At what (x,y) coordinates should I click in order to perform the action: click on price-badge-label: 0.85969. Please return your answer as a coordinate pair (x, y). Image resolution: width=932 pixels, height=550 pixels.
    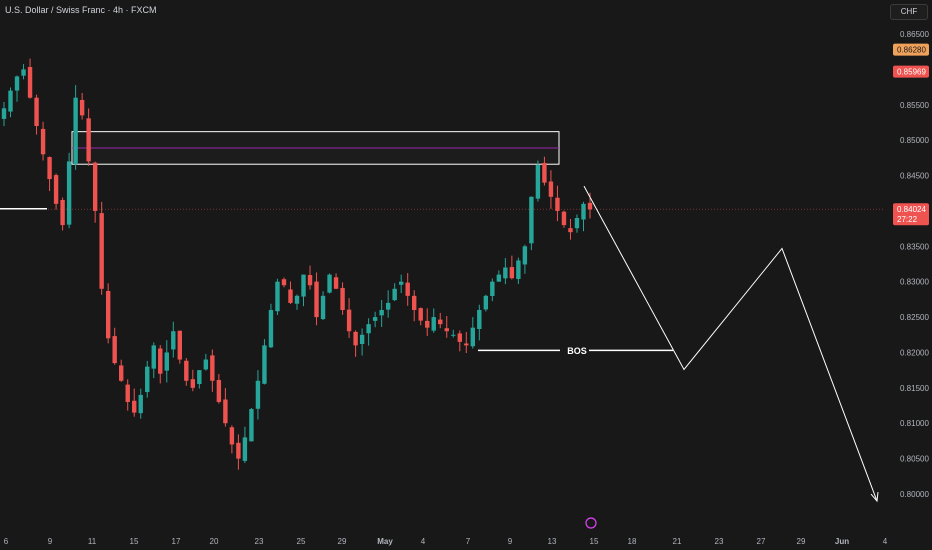
    Looking at the image, I should click on (911, 72).